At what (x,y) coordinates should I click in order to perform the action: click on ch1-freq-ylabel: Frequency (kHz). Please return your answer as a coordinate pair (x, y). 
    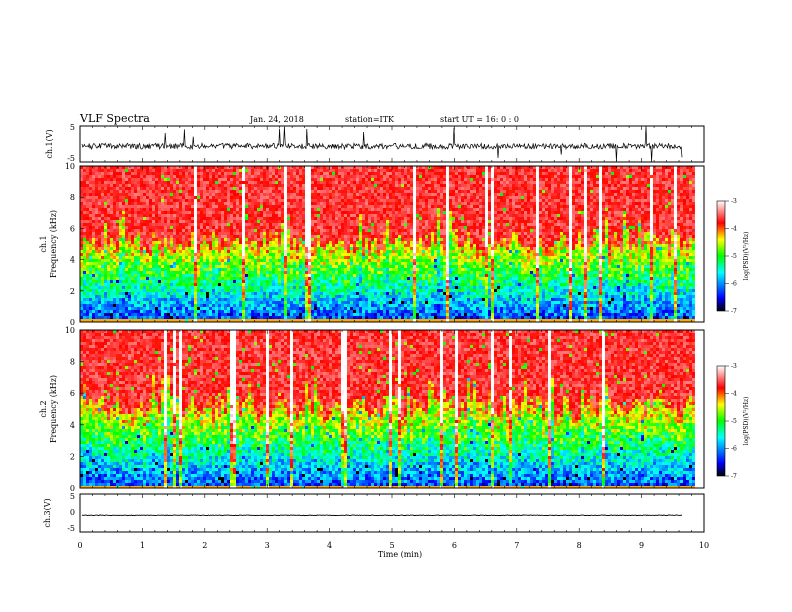
    Looking at the image, I should click on (53, 244).